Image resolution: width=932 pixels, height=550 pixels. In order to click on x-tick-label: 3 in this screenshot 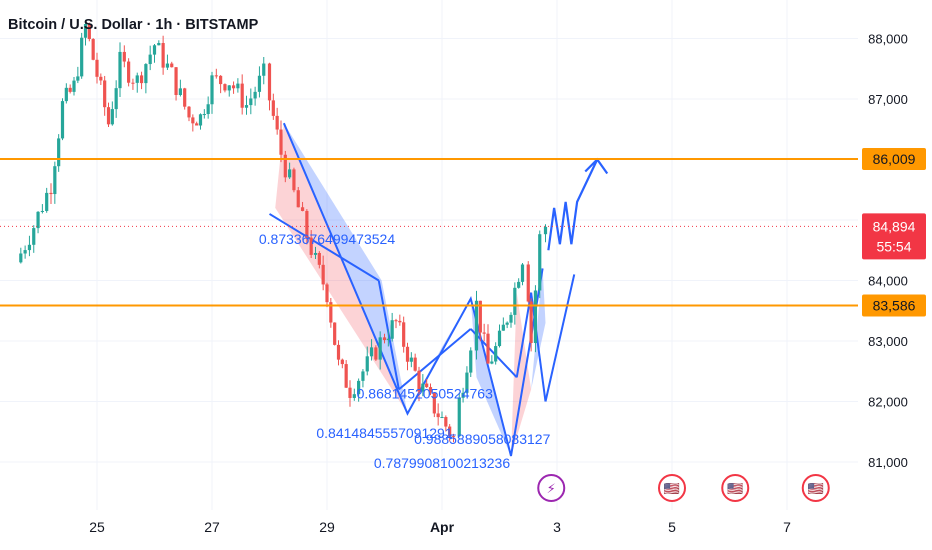, I will do `click(557, 527)`.